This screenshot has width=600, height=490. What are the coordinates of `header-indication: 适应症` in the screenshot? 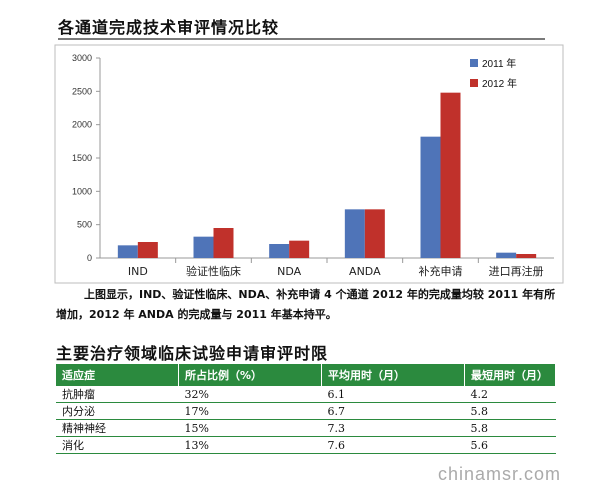 It's located at (117, 375).